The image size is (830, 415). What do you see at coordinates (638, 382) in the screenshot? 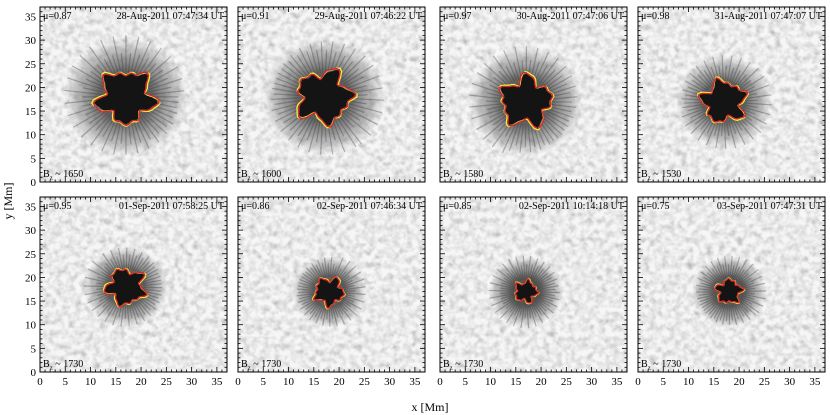
I see `x-tick-label: 0` at bounding box center [638, 382].